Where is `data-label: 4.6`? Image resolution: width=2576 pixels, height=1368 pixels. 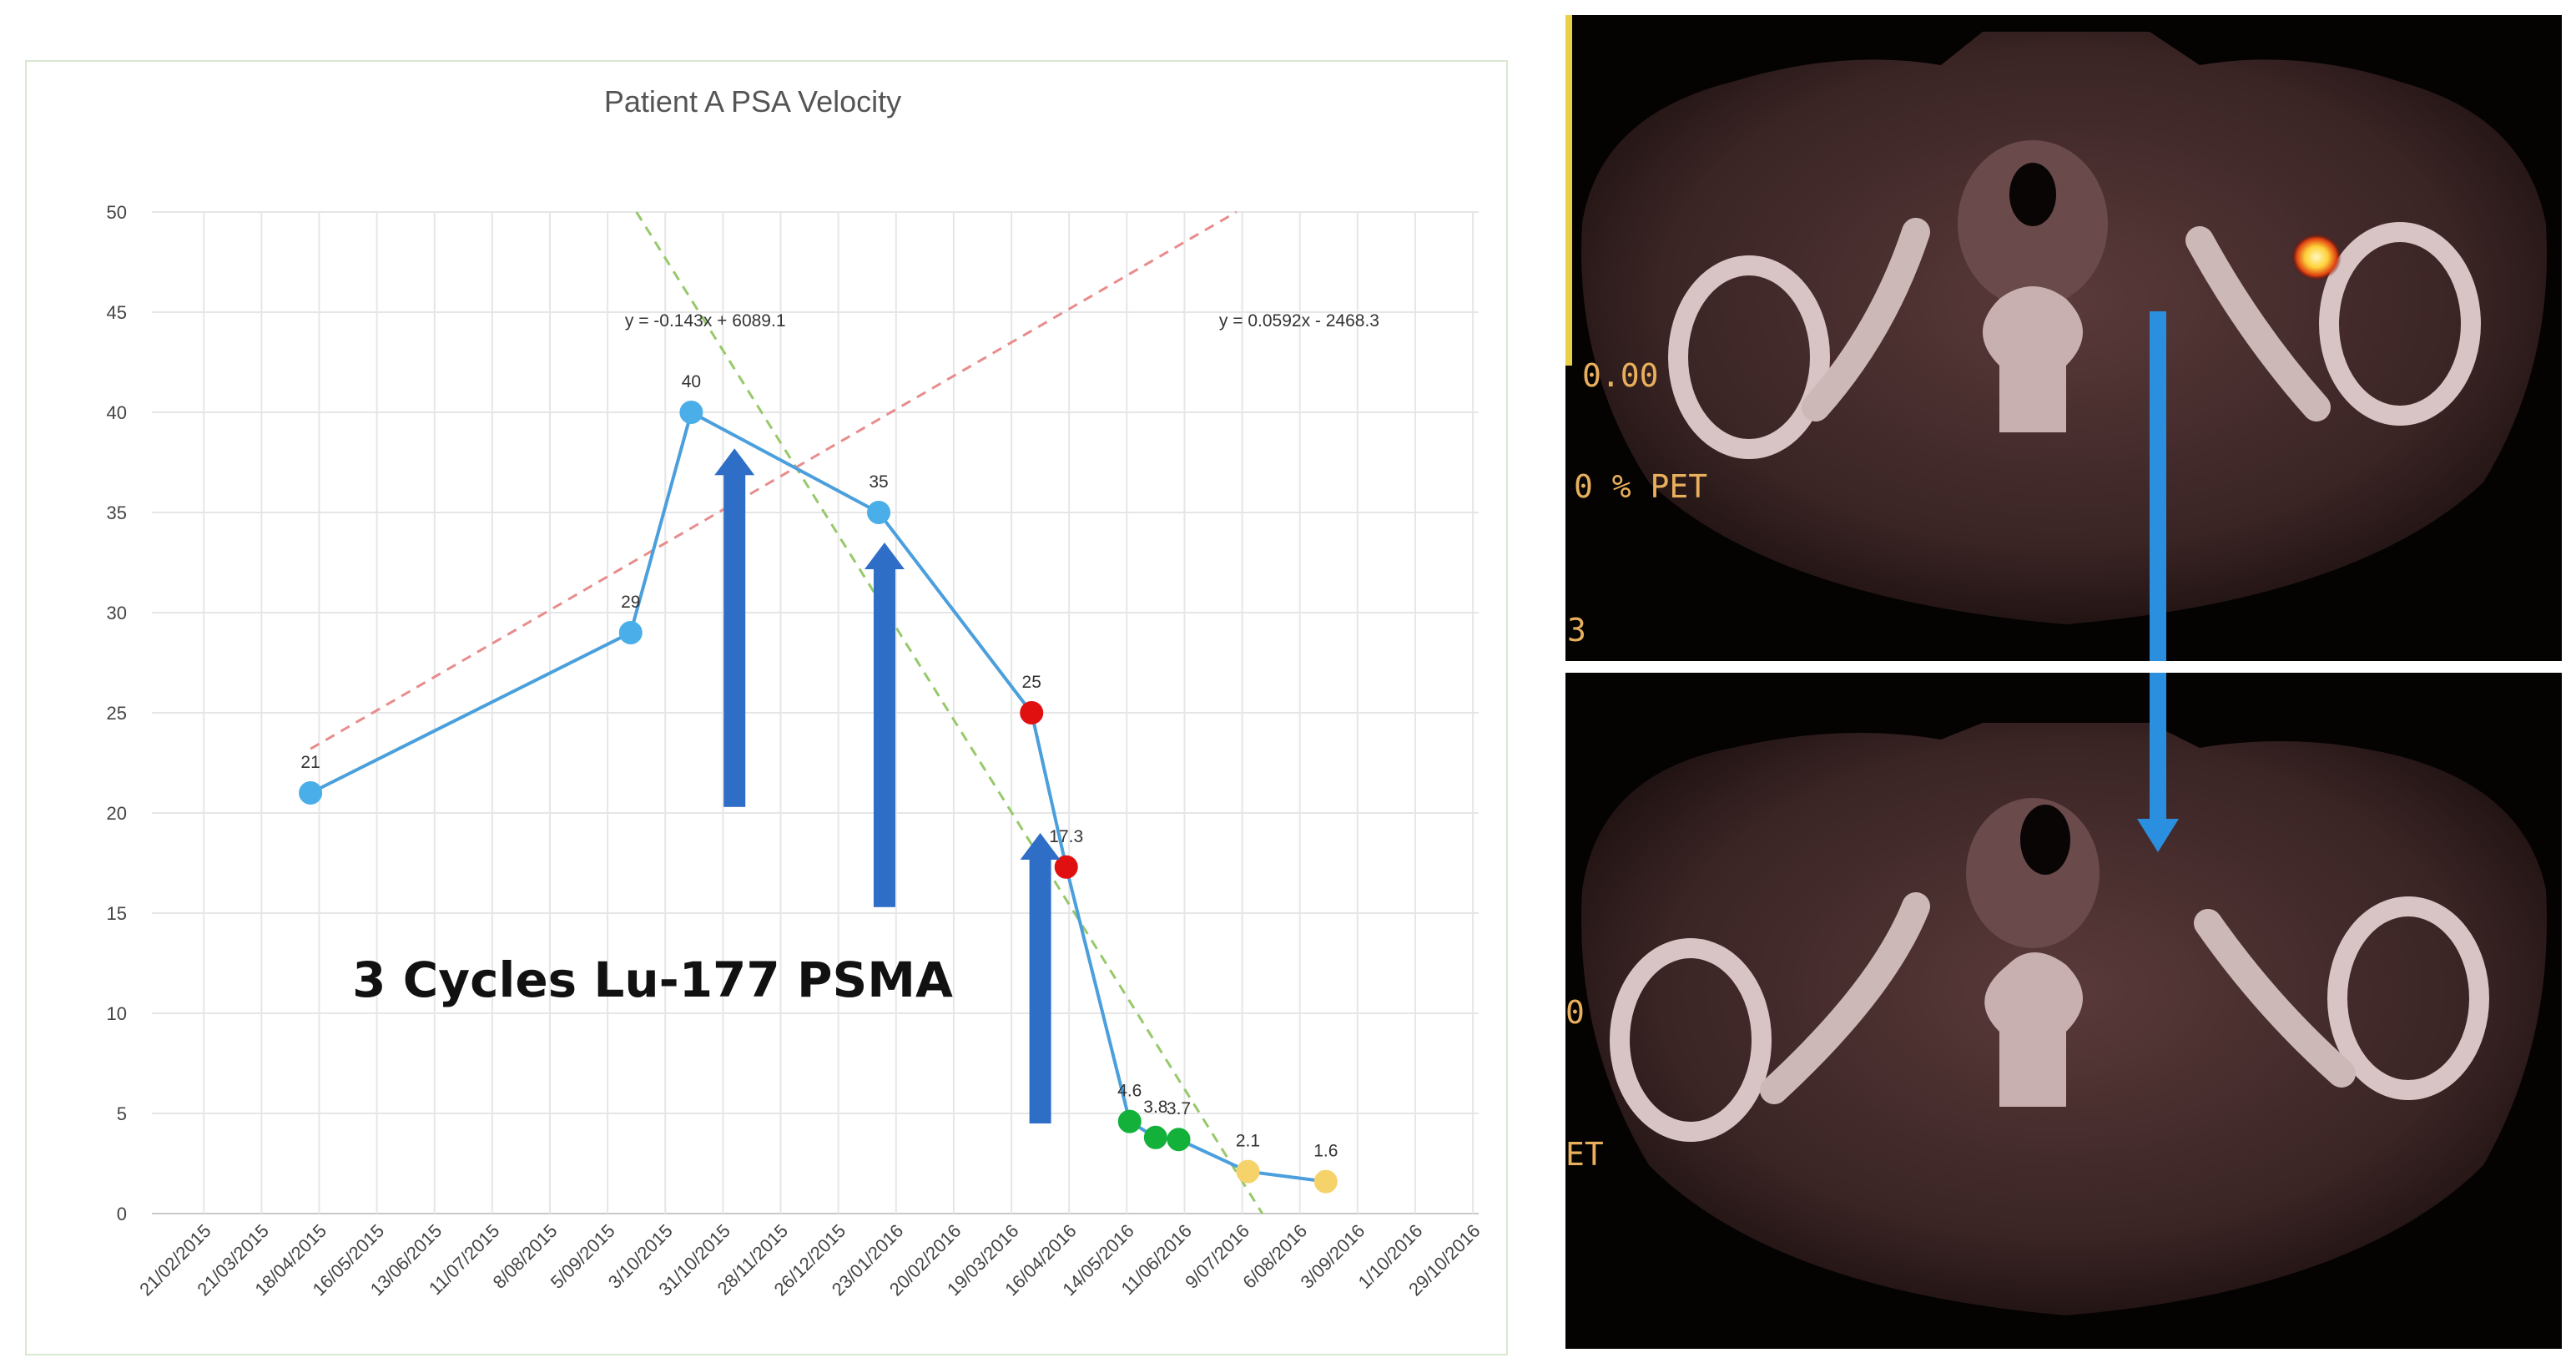 data-label: 4.6 is located at coordinates (1129, 1091).